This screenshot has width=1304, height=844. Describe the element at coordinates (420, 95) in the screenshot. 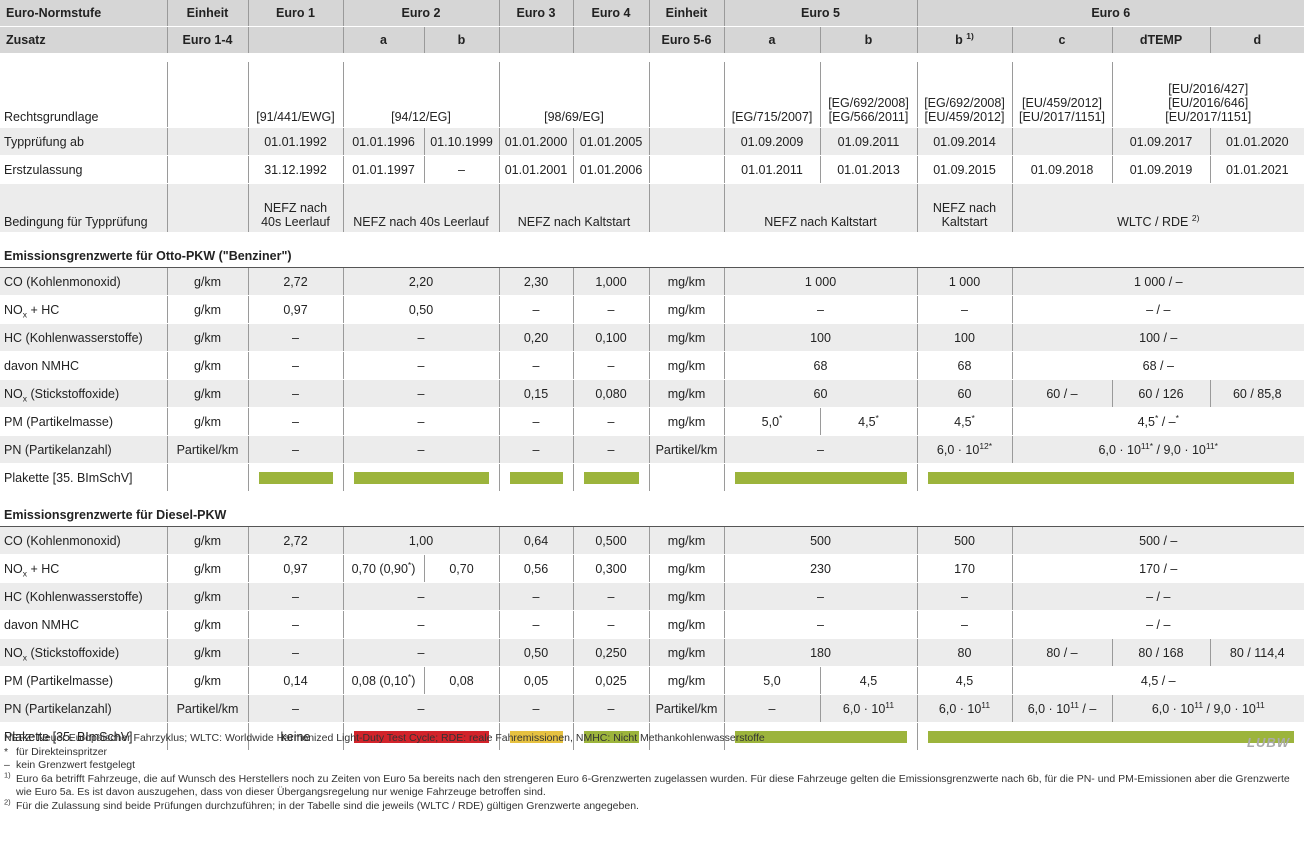

I see `table-cell: [94/12/EG]` at that location.